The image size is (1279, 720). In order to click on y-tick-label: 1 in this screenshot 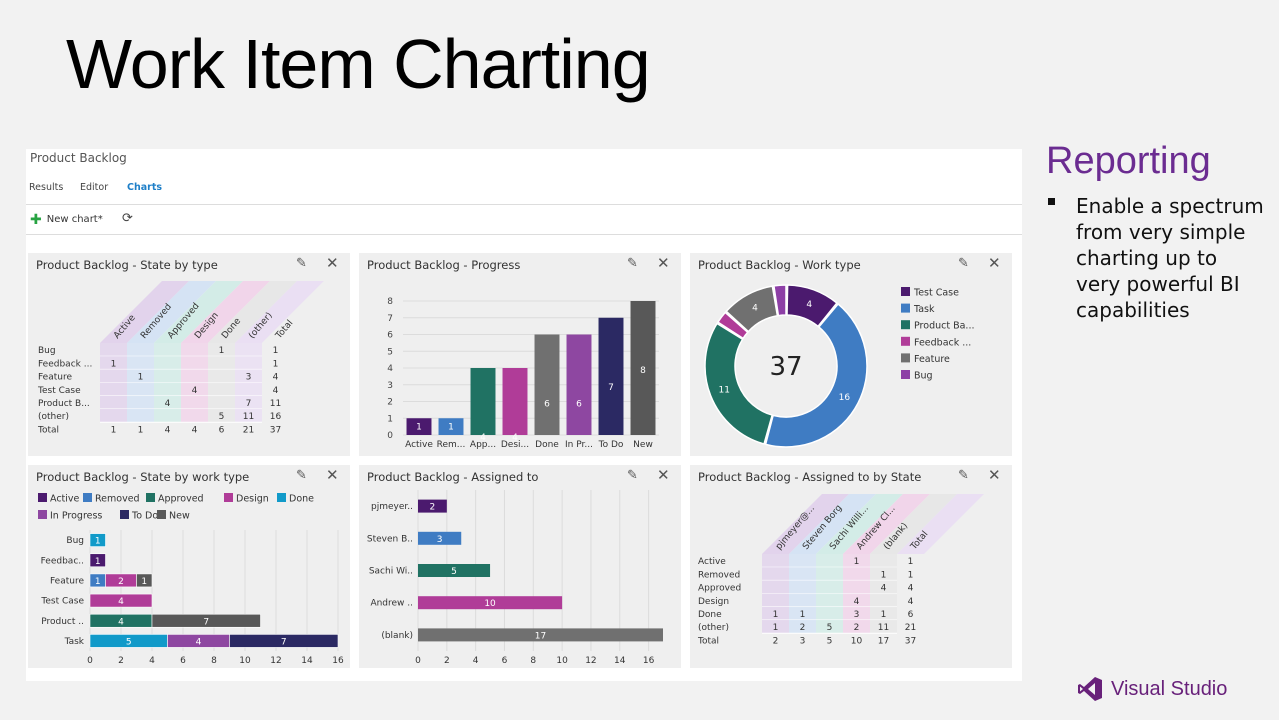, I will do `click(390, 419)`.